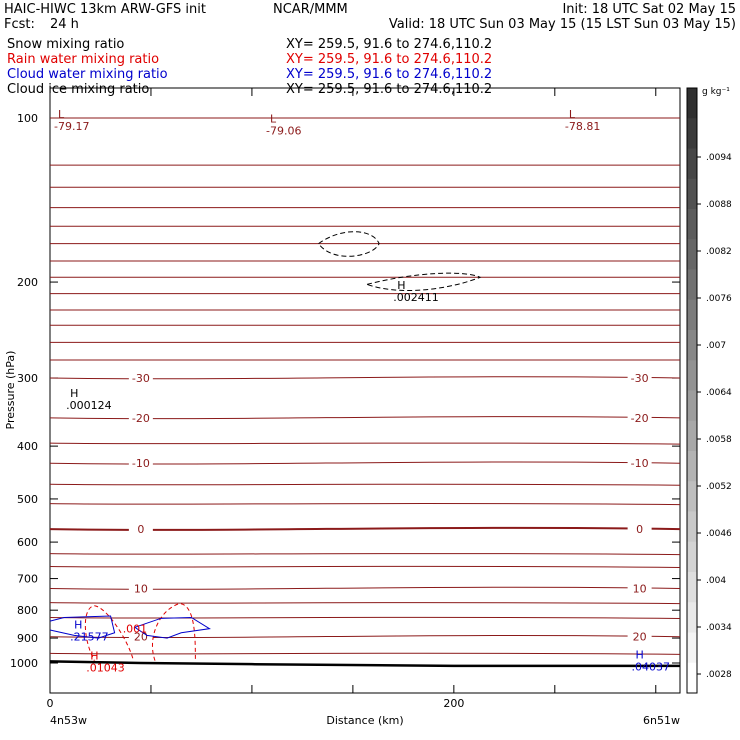  What do you see at coordinates (27, 118) in the screenshot?
I see `y-tick-label: 100` at bounding box center [27, 118].